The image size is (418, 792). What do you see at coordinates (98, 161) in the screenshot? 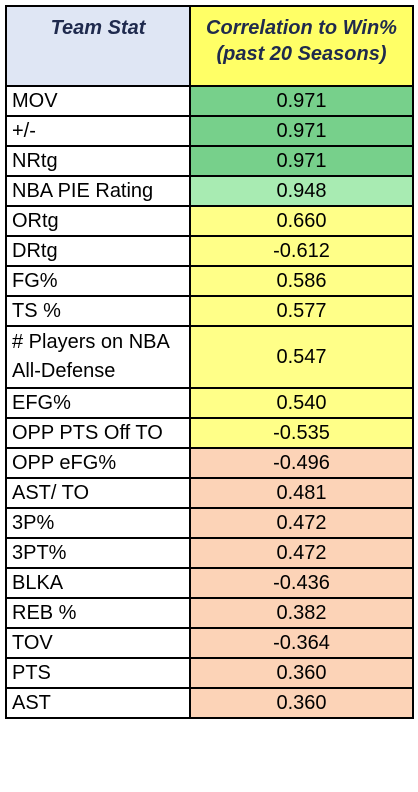
I see `stat-cell: NRtg` at bounding box center [98, 161].